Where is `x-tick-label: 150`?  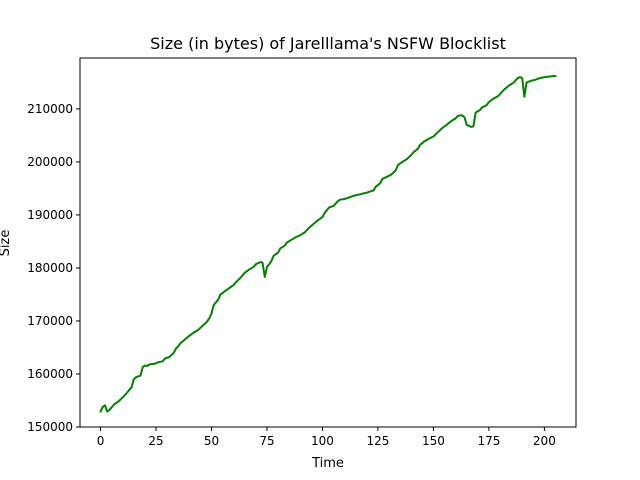
x-tick-label: 150 is located at coordinates (433, 441).